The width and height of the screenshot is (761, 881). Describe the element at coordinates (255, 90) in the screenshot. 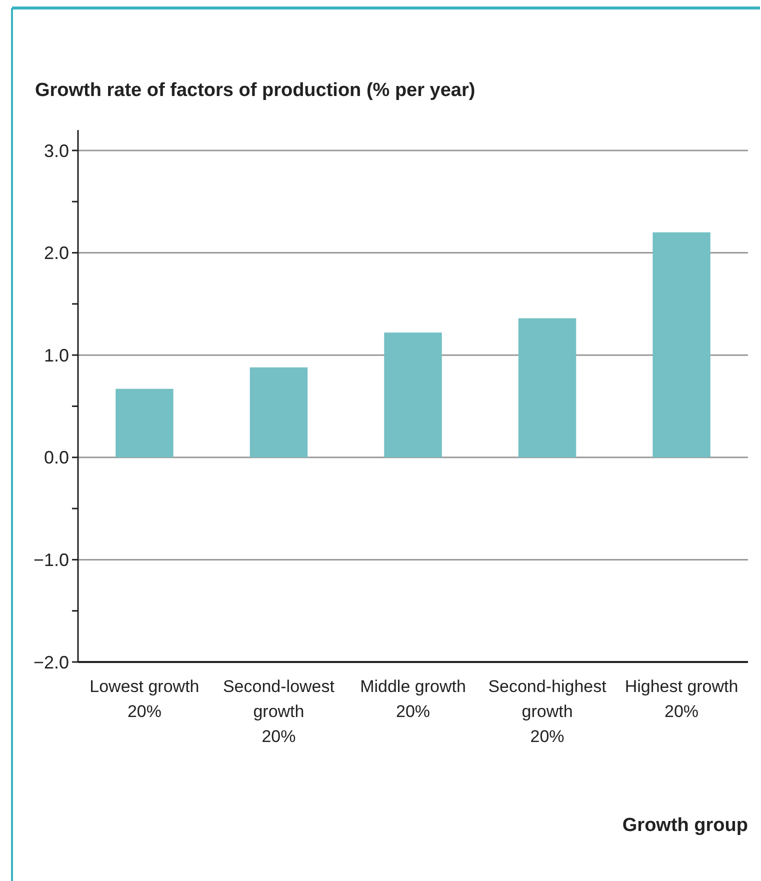

I see `chart-title: Growth rate of factors of production (% per year)` at that location.